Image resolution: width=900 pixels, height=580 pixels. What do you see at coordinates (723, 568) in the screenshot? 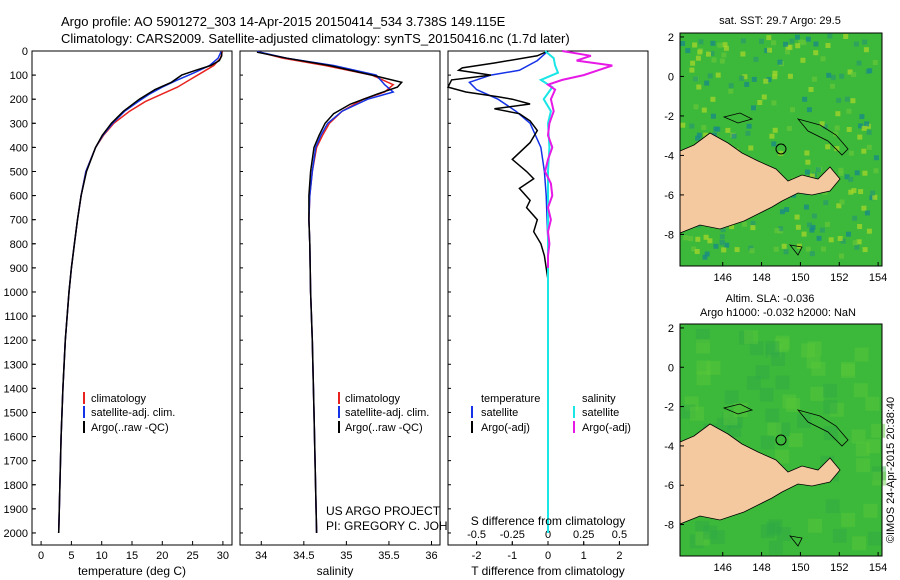
I see `lon-tick-label: 146` at bounding box center [723, 568].